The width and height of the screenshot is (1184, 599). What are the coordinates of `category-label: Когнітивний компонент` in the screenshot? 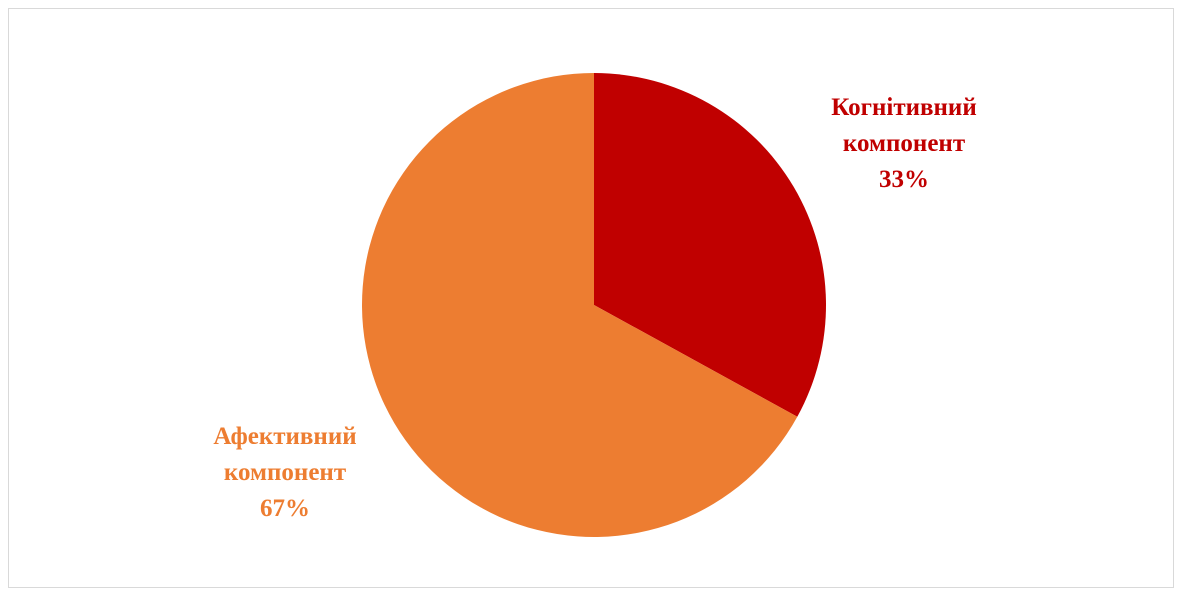 It's located at (904, 125).